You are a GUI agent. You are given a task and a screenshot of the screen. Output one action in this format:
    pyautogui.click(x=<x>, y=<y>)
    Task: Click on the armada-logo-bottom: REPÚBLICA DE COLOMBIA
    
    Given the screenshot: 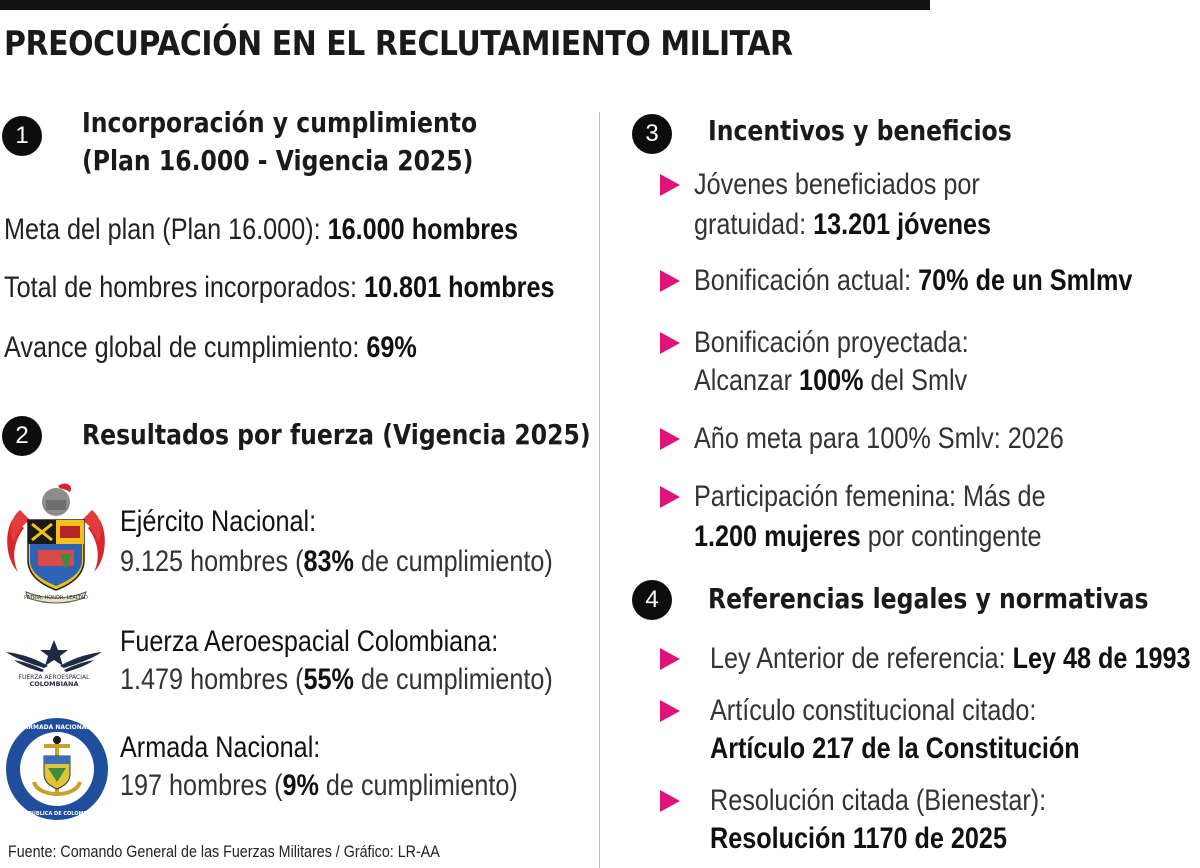 What is the action you would take?
    pyautogui.click(x=57, y=813)
    